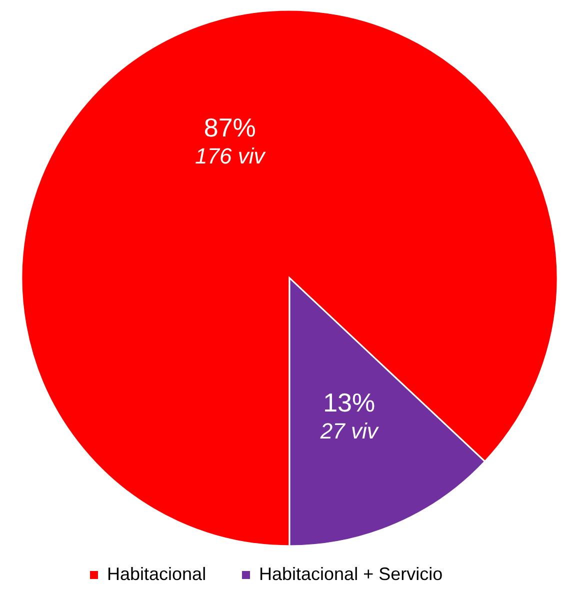 This screenshot has height=593, width=579. I want to click on text: 13% 27 viv, so click(349, 416).